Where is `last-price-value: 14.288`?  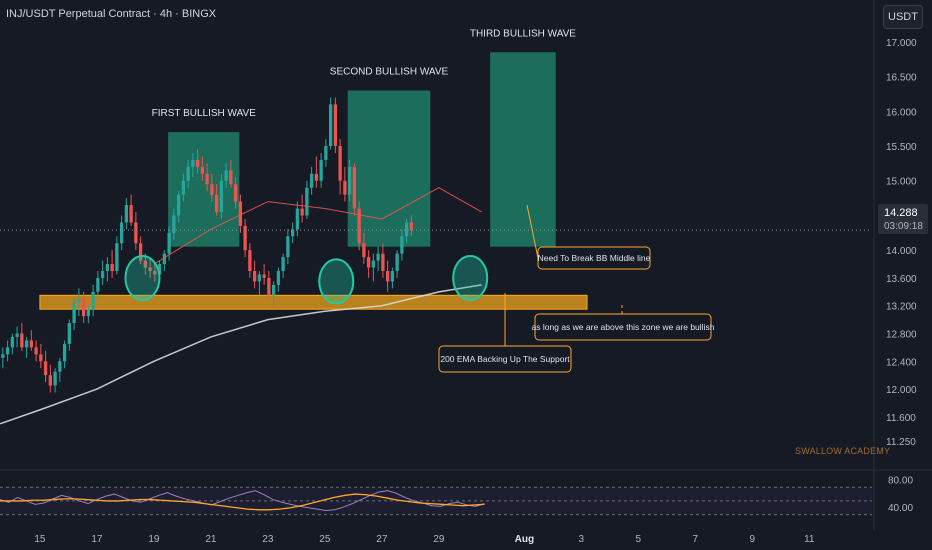
last-price-value: 14.288 is located at coordinates (901, 213).